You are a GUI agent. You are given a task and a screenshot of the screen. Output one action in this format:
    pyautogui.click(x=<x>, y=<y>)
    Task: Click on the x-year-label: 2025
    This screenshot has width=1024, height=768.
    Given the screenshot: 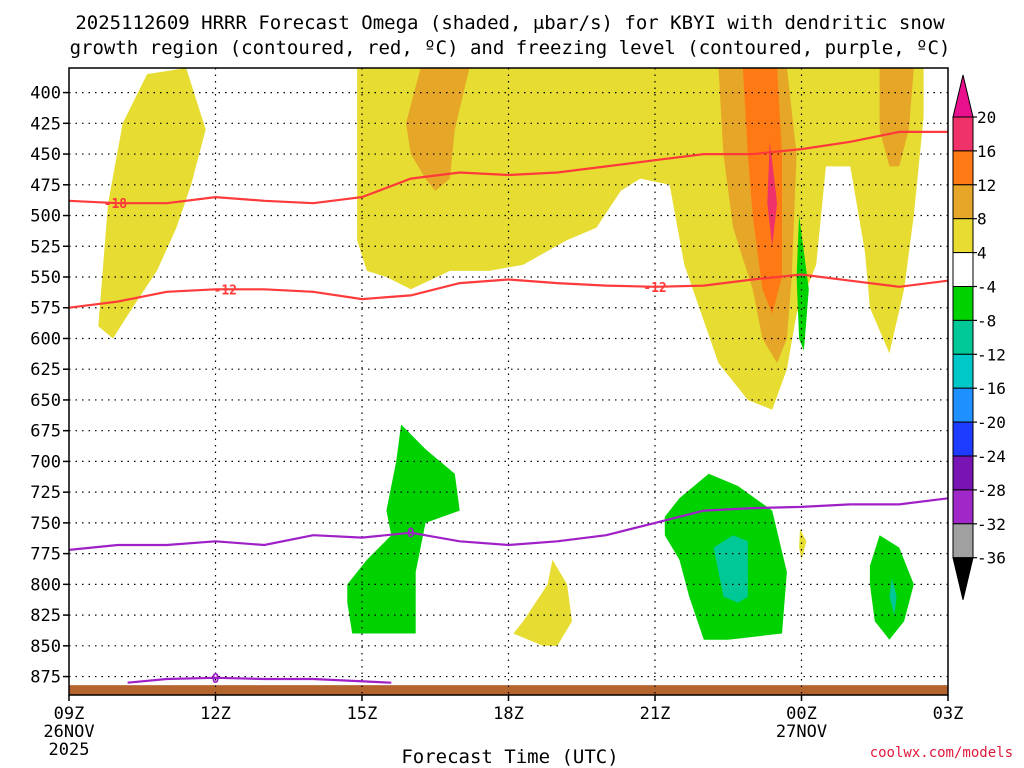 What is the action you would take?
    pyautogui.click(x=69, y=750)
    